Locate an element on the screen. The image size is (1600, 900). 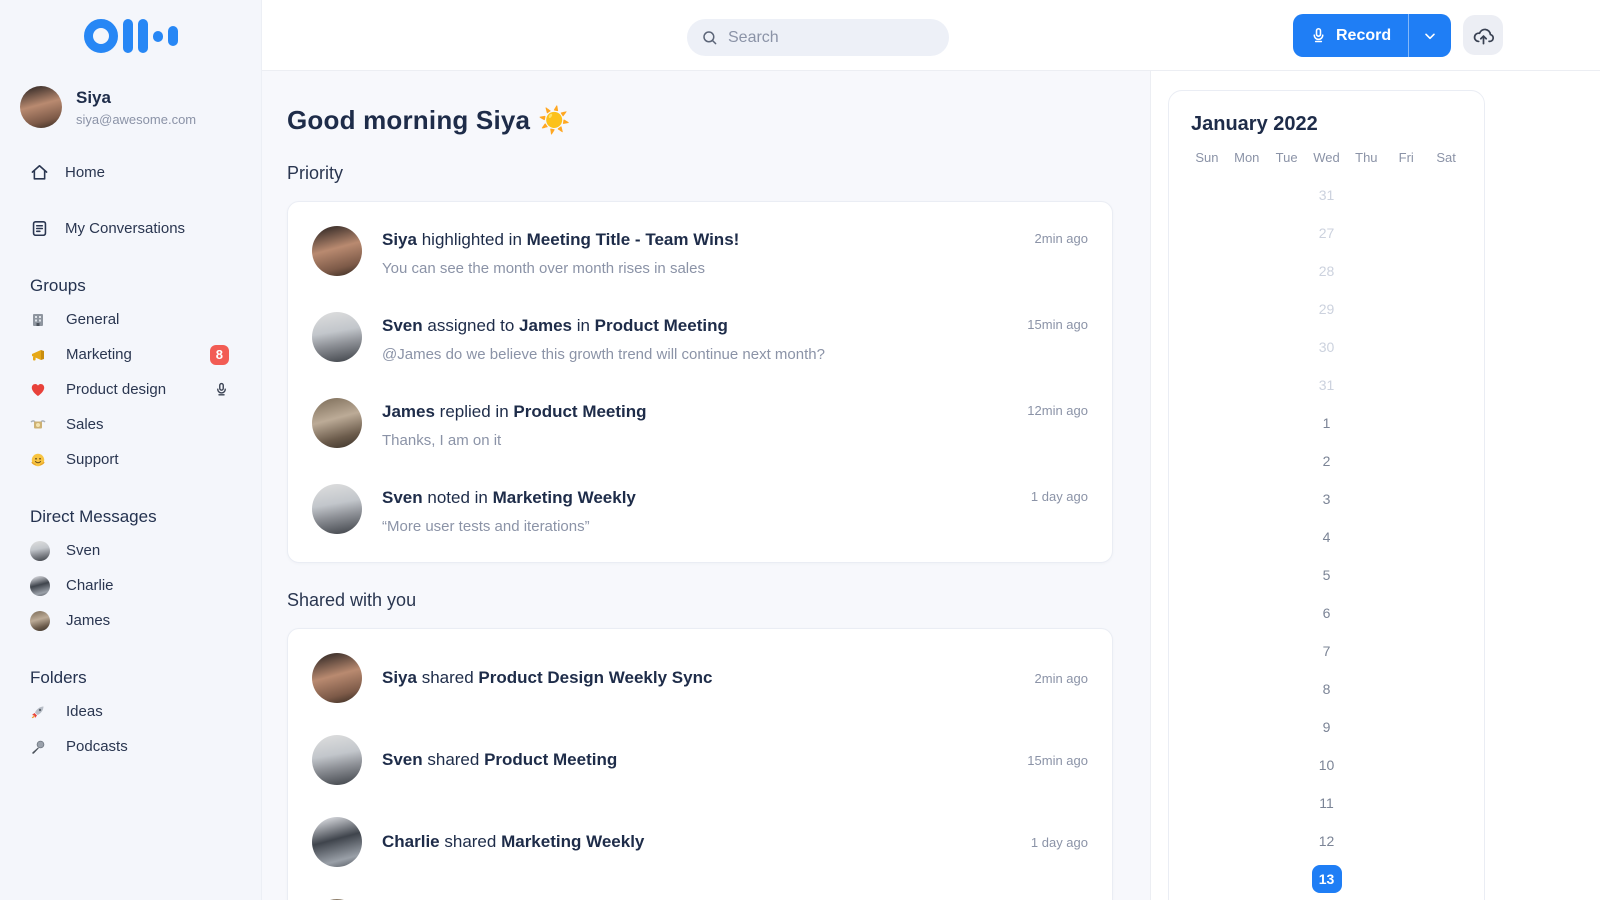
record-dropdown-button is located at coordinates (1430, 36).